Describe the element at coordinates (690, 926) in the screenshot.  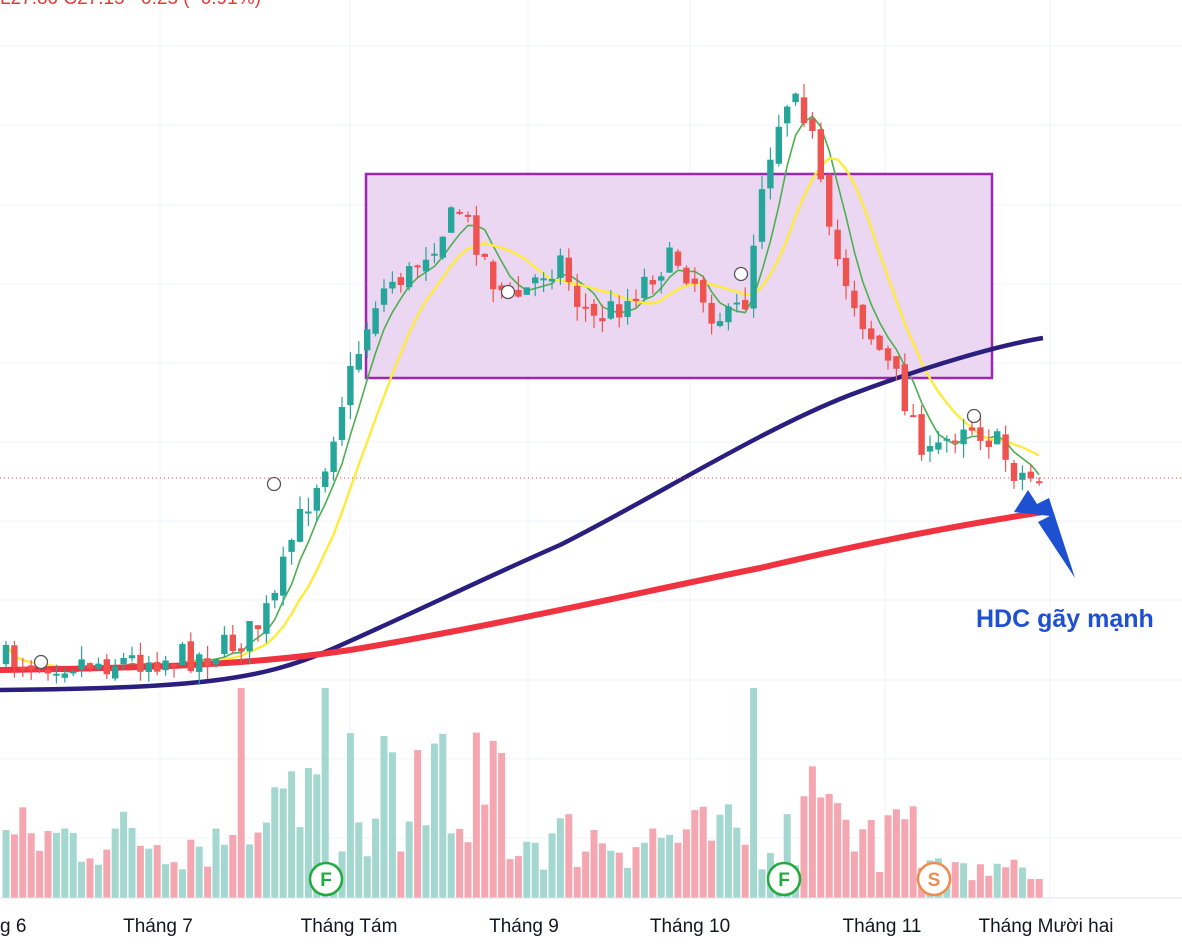
I see `x-tick-label: Tháng 10` at that location.